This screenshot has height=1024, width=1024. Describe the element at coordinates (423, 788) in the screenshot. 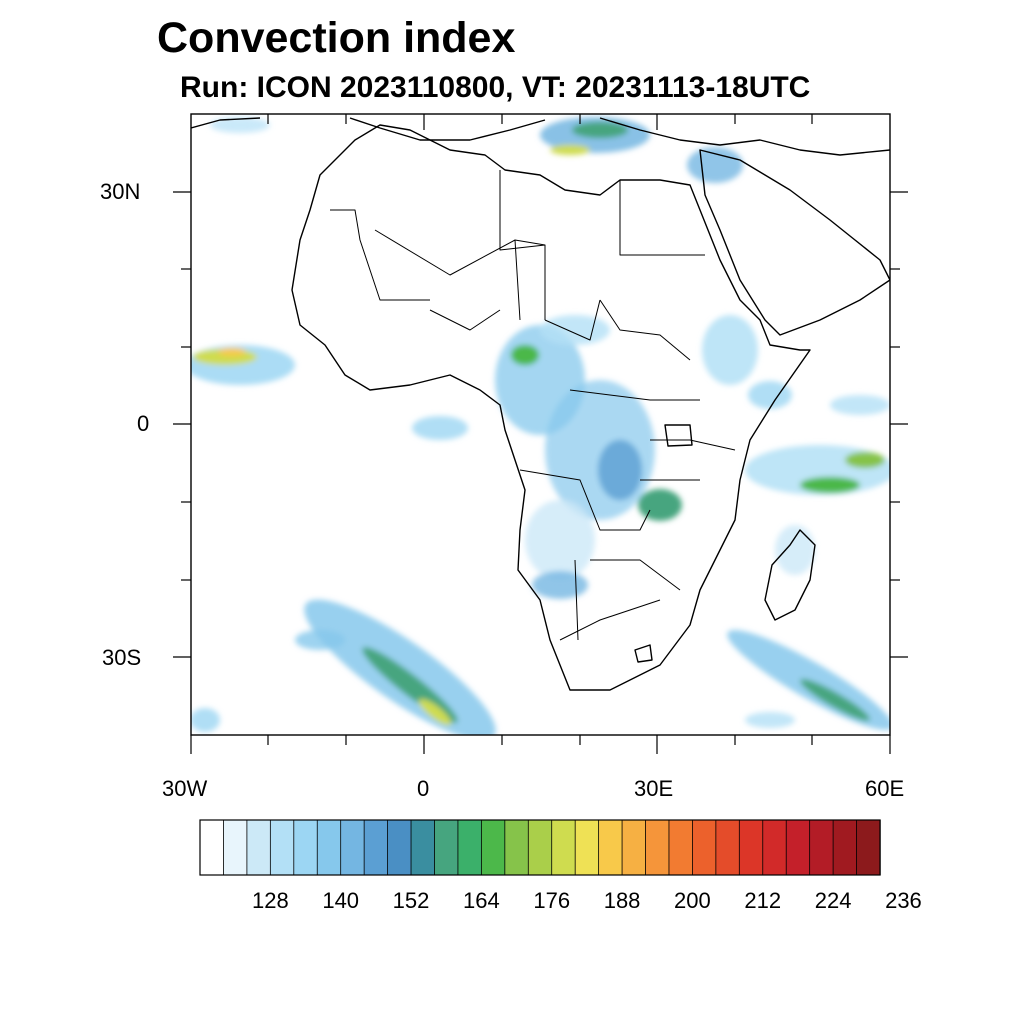

I see `x-tick-label: 0` at that location.